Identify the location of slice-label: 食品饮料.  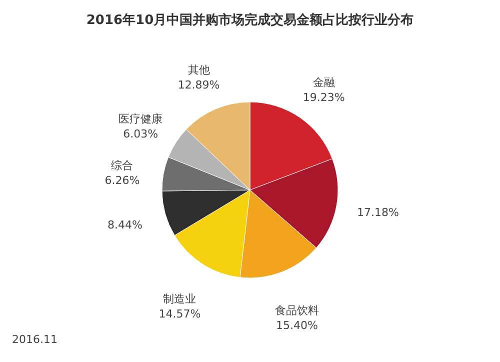
(297, 311).